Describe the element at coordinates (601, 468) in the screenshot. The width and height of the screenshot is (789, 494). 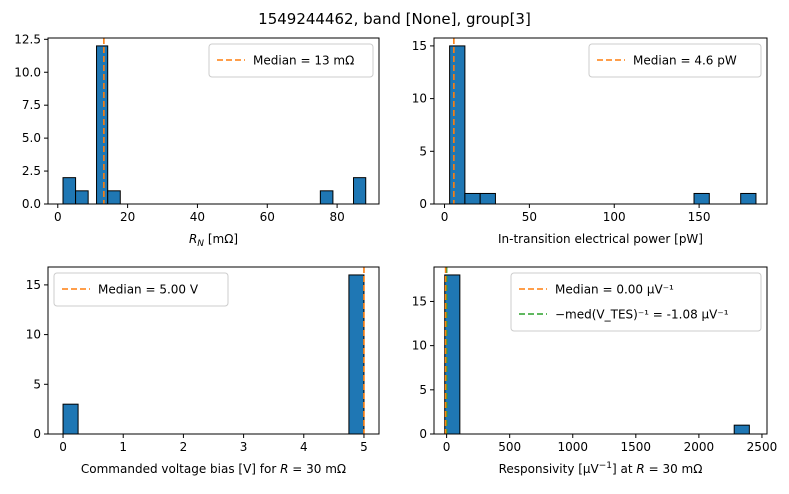
I see `x-axis-label: Responsivity [μV−1] at R = 30 mΩ` at that location.